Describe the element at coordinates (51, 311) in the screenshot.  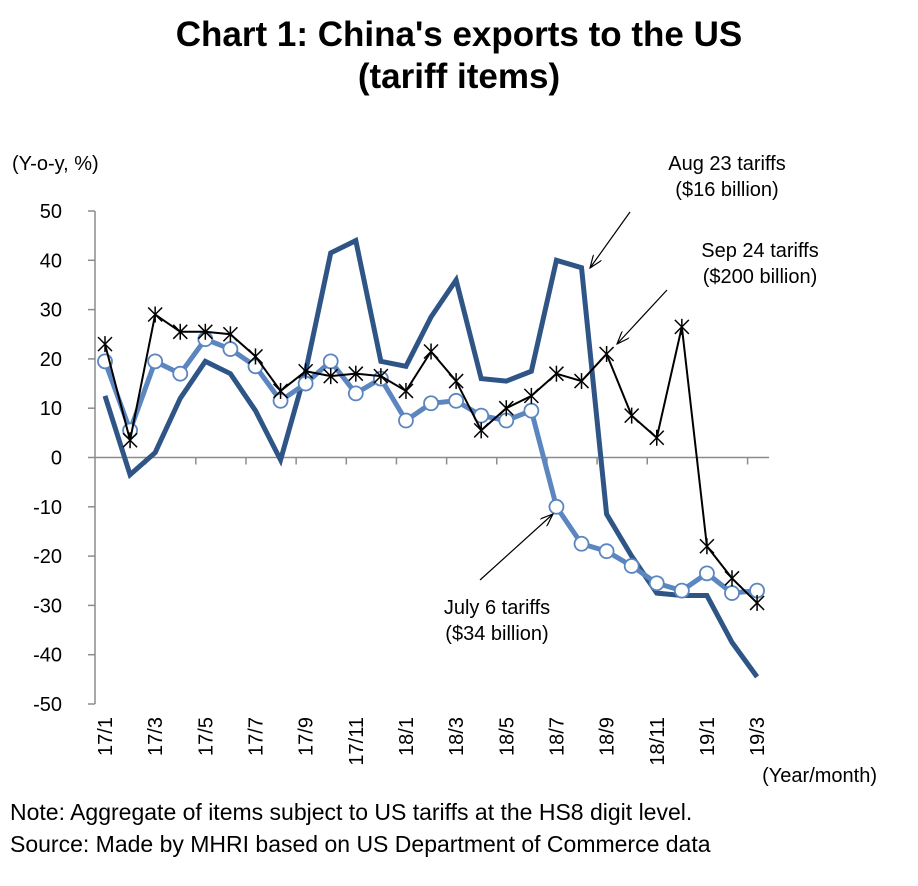
I see `y-tick-label: 30` at that location.